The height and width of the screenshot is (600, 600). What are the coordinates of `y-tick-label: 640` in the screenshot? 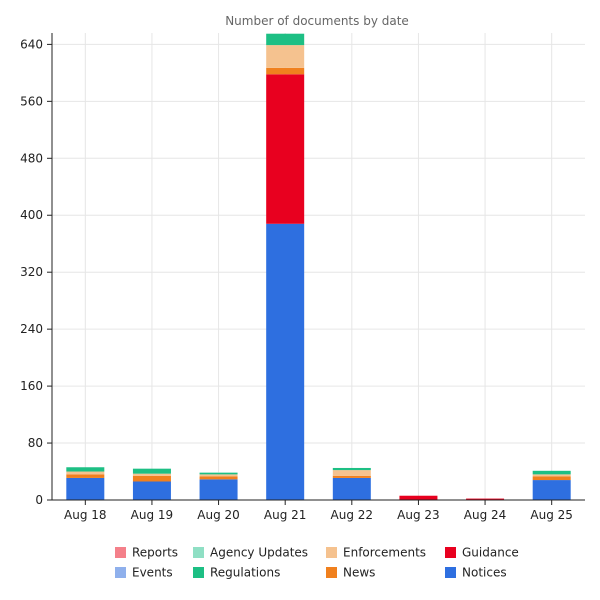 It's located at (31, 44).